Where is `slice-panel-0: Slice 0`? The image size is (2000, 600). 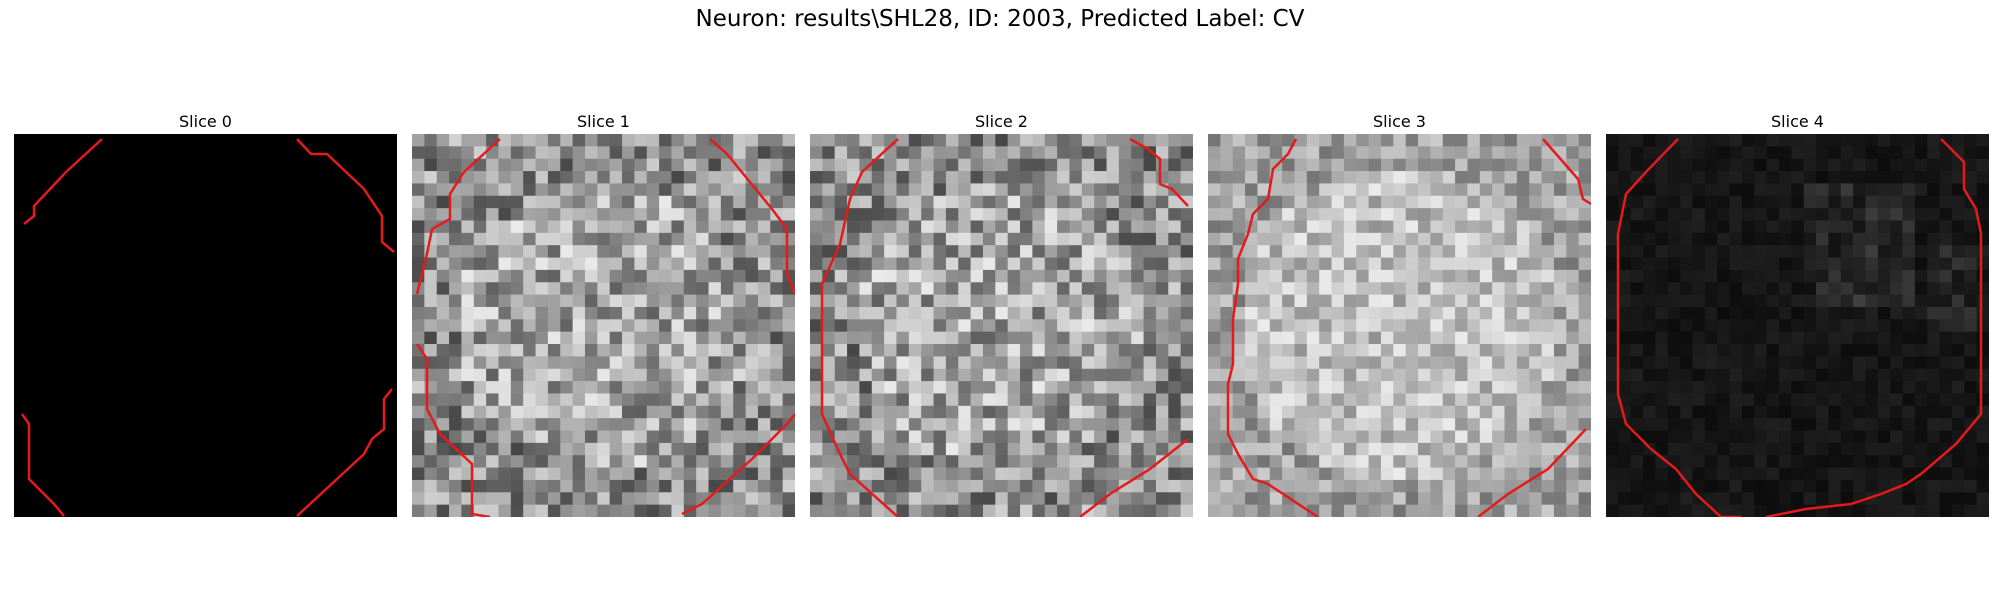 slice-panel-0: Slice 0 is located at coordinates (205, 313).